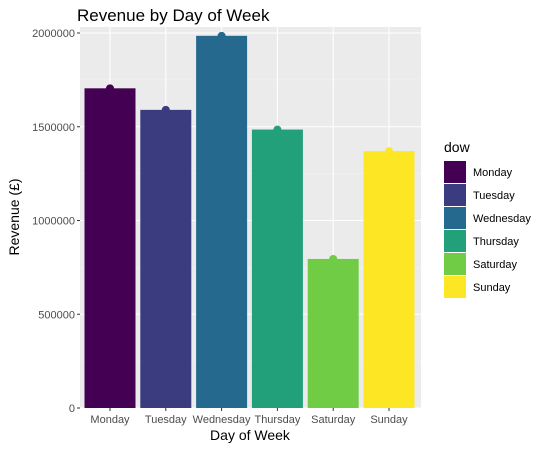 The height and width of the screenshot is (450, 550). Describe the element at coordinates (502, 219) in the screenshot. I see `legend-label-wednesday: Wednesday` at that location.